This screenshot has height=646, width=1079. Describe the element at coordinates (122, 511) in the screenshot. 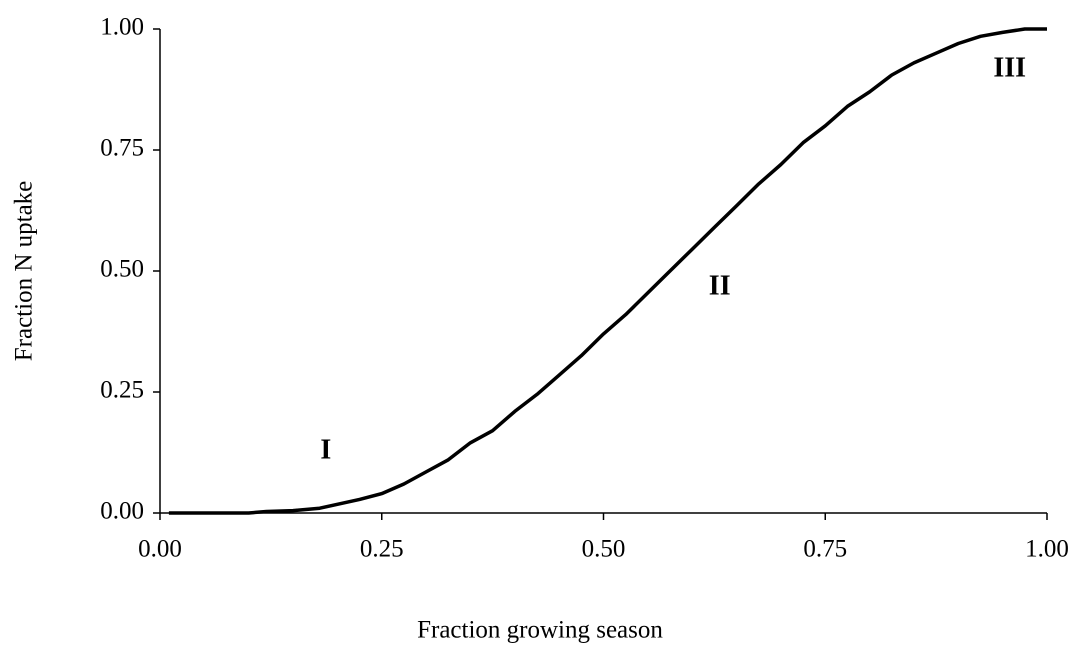

I see `y-tick-label: 0.00` at that location.